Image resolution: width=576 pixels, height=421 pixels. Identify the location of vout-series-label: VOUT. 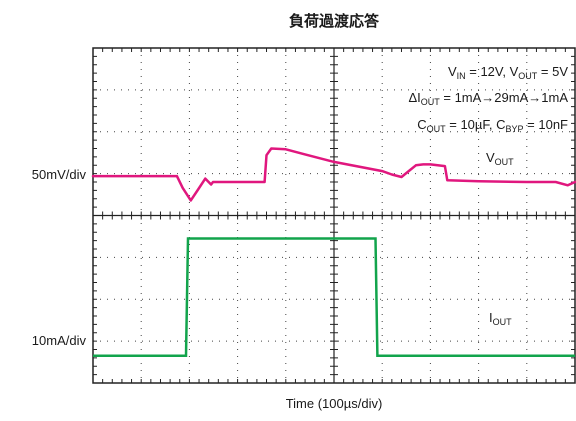
(500, 158).